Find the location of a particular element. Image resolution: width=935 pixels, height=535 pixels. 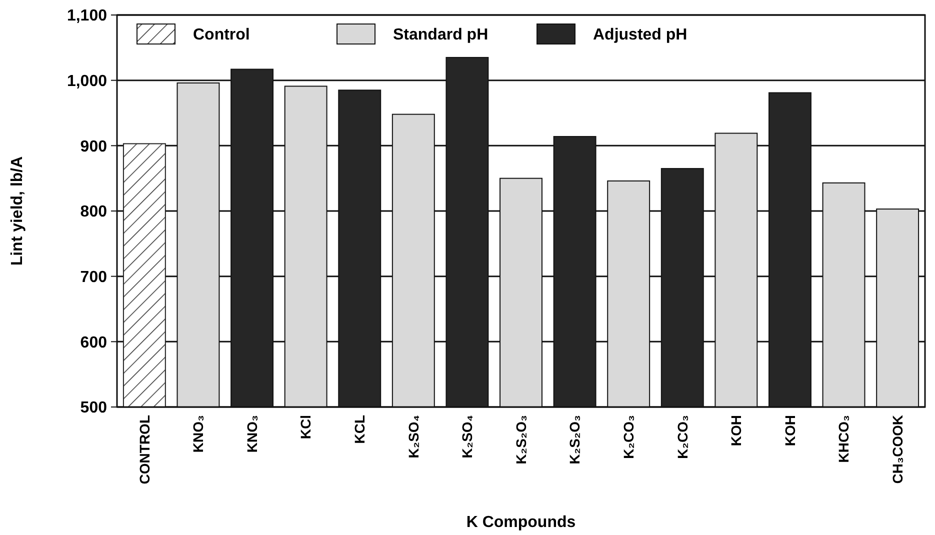

x-tick-label: CONTROL is located at coordinates (144, 449).